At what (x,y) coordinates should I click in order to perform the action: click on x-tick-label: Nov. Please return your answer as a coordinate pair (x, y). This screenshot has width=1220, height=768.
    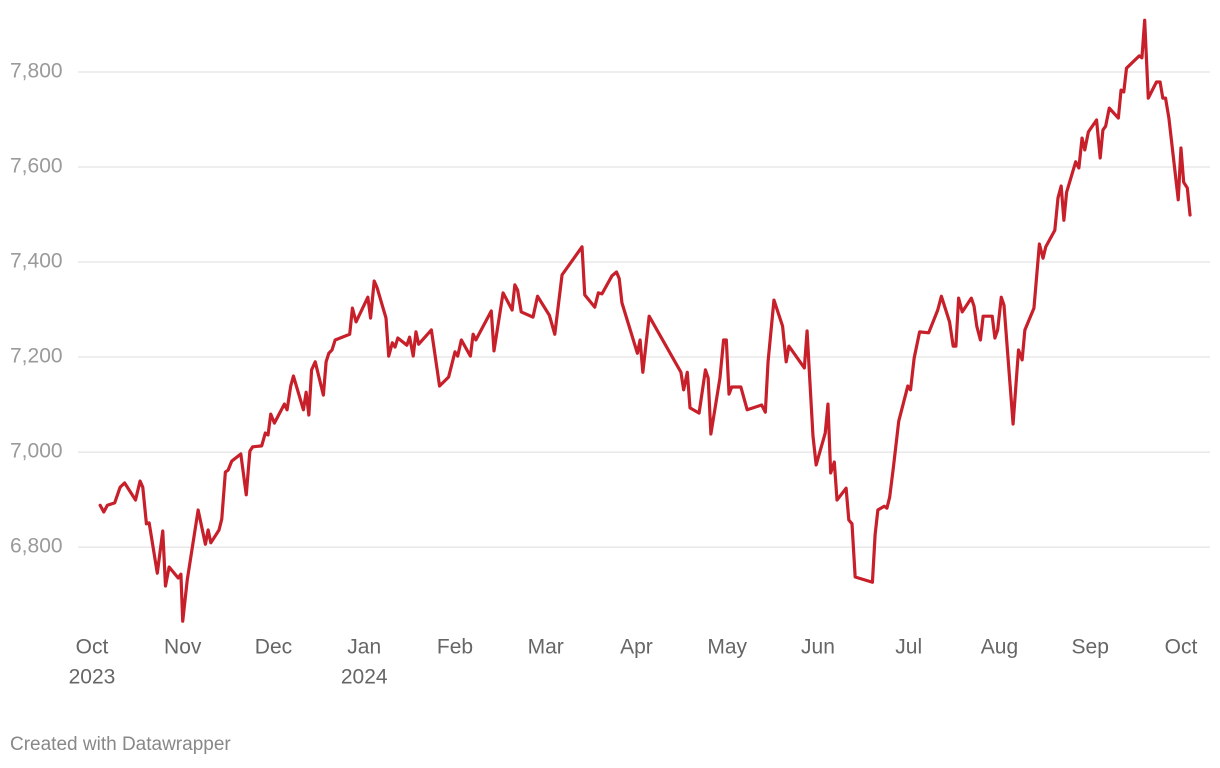
    Looking at the image, I should click on (183, 647).